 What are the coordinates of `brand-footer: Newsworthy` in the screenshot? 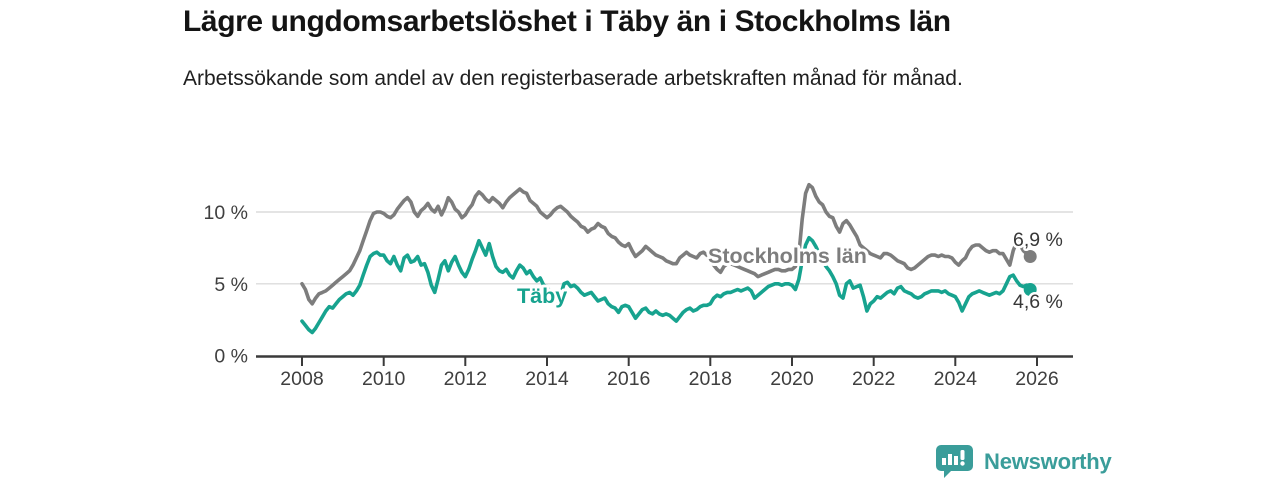 It's located at (1023, 461).